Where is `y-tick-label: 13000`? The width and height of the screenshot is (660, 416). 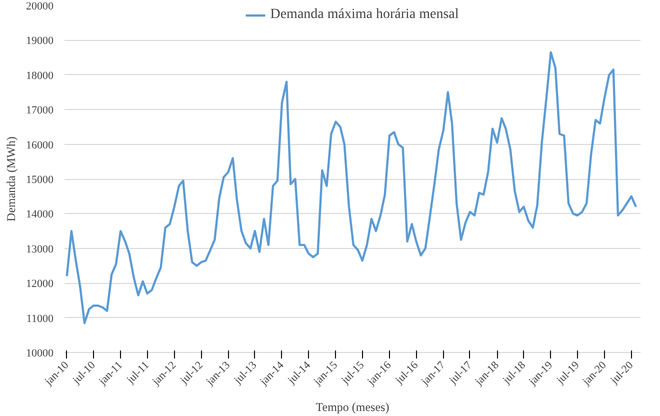
y-tick-label: 13000 is located at coordinates (40, 249).